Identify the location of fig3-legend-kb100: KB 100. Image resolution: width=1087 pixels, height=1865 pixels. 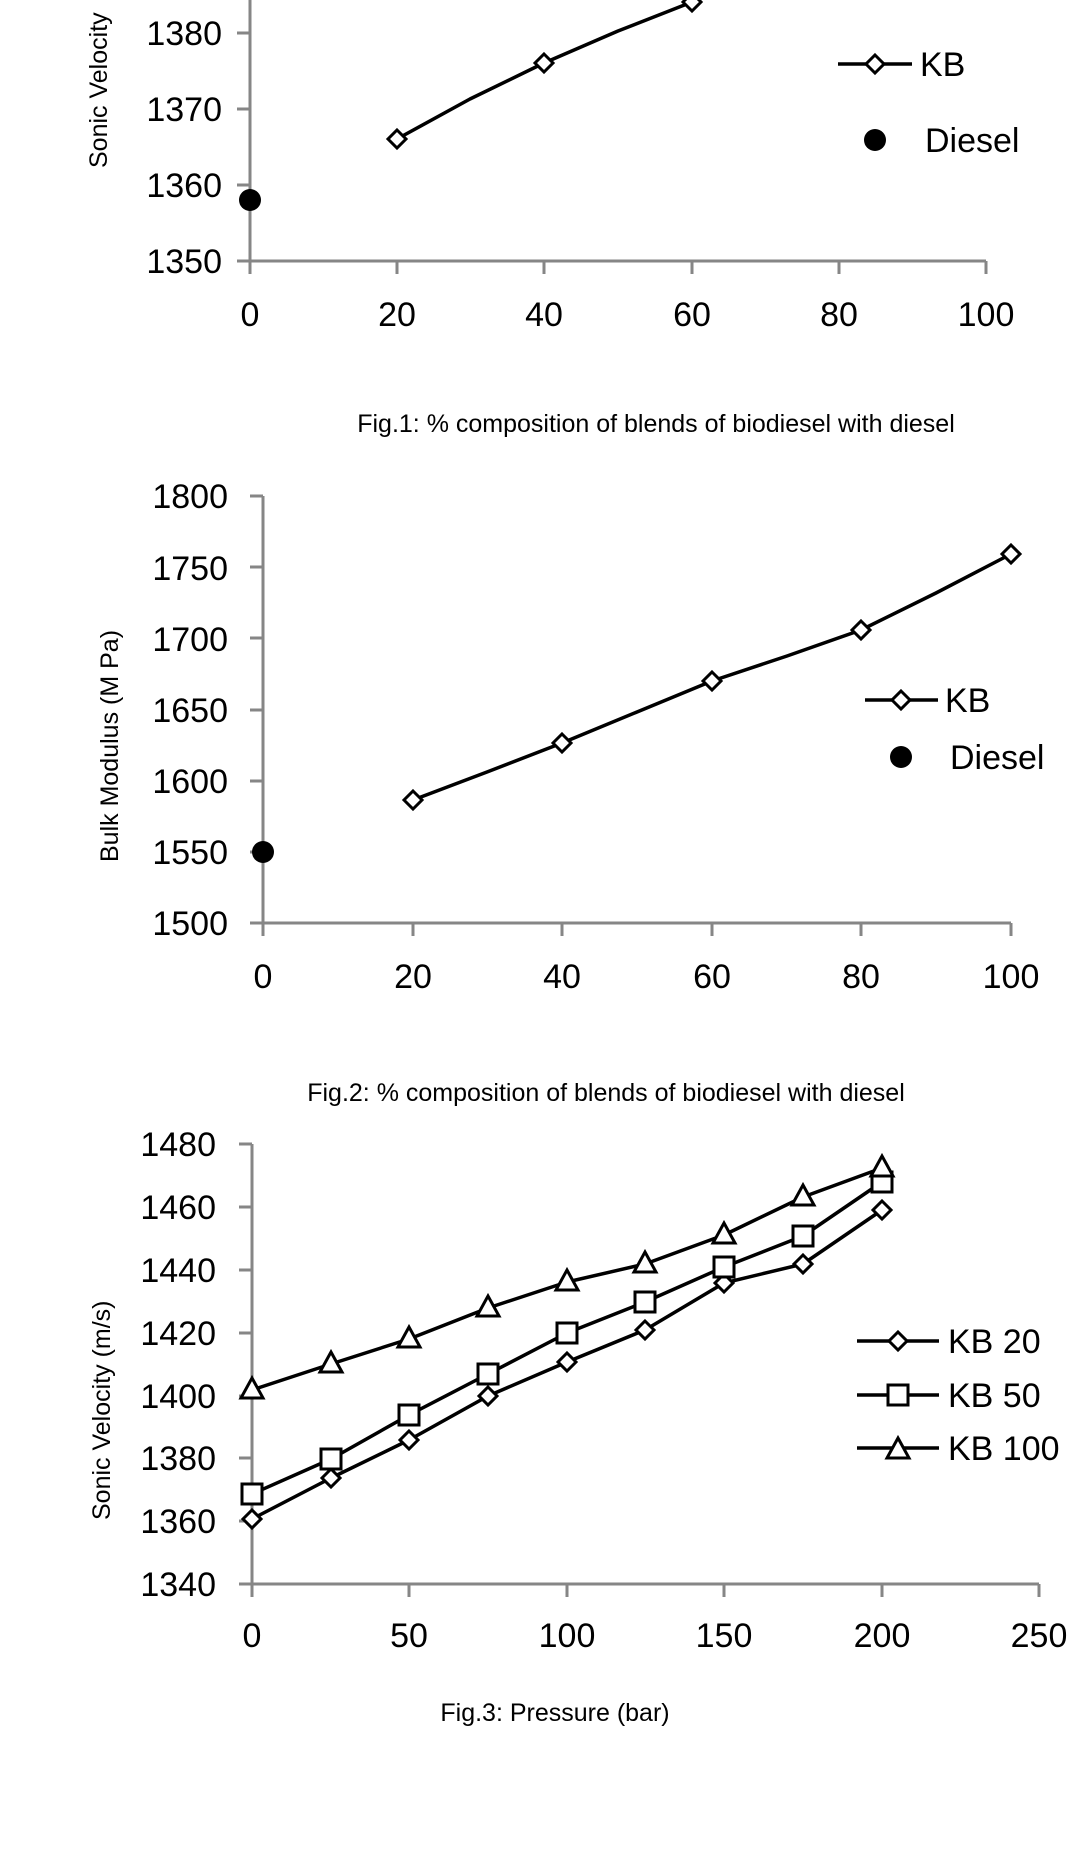
(1004, 1449).